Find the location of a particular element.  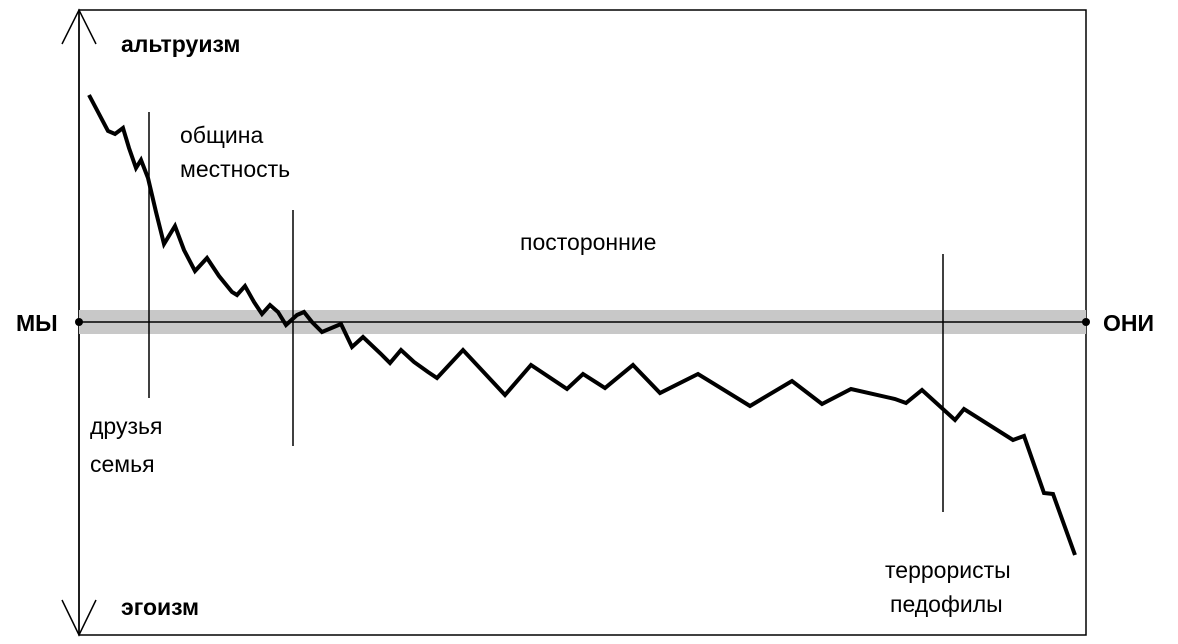

we-point is located at coordinates (79, 322).